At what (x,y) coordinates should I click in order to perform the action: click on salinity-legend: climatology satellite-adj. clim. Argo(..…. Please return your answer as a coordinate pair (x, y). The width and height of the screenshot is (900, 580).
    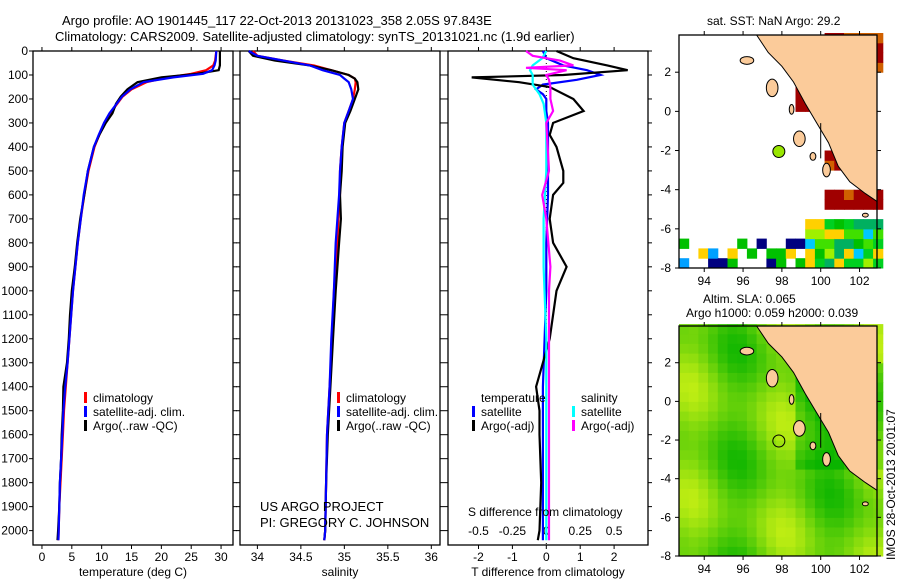
    Looking at the image, I should click on (387, 412).